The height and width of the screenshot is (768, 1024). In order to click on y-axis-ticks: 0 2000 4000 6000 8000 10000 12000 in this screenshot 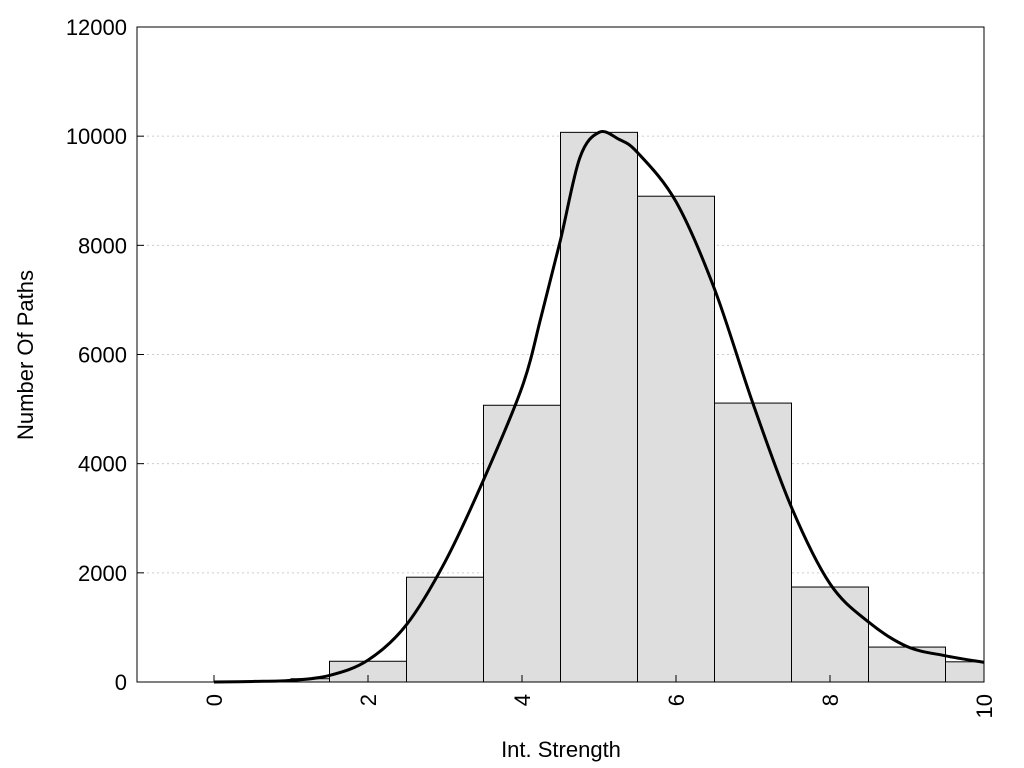, I will do `click(105, 355)`.